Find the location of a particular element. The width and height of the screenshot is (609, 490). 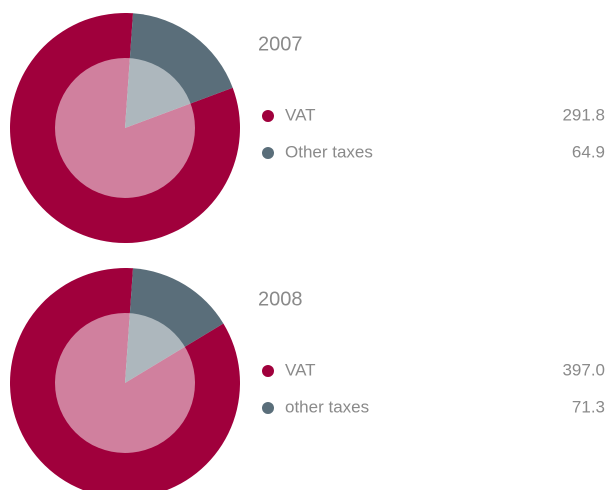

legend-label: Other taxes is located at coordinates (329, 151).